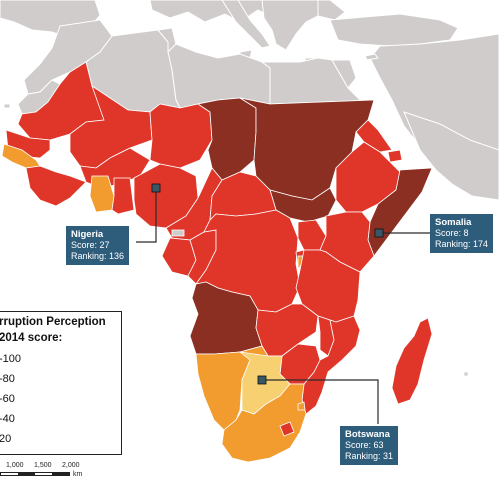 This screenshot has height=494, width=499. Describe the element at coordinates (156, 188) in the screenshot. I see `nigeria-marker` at that location.